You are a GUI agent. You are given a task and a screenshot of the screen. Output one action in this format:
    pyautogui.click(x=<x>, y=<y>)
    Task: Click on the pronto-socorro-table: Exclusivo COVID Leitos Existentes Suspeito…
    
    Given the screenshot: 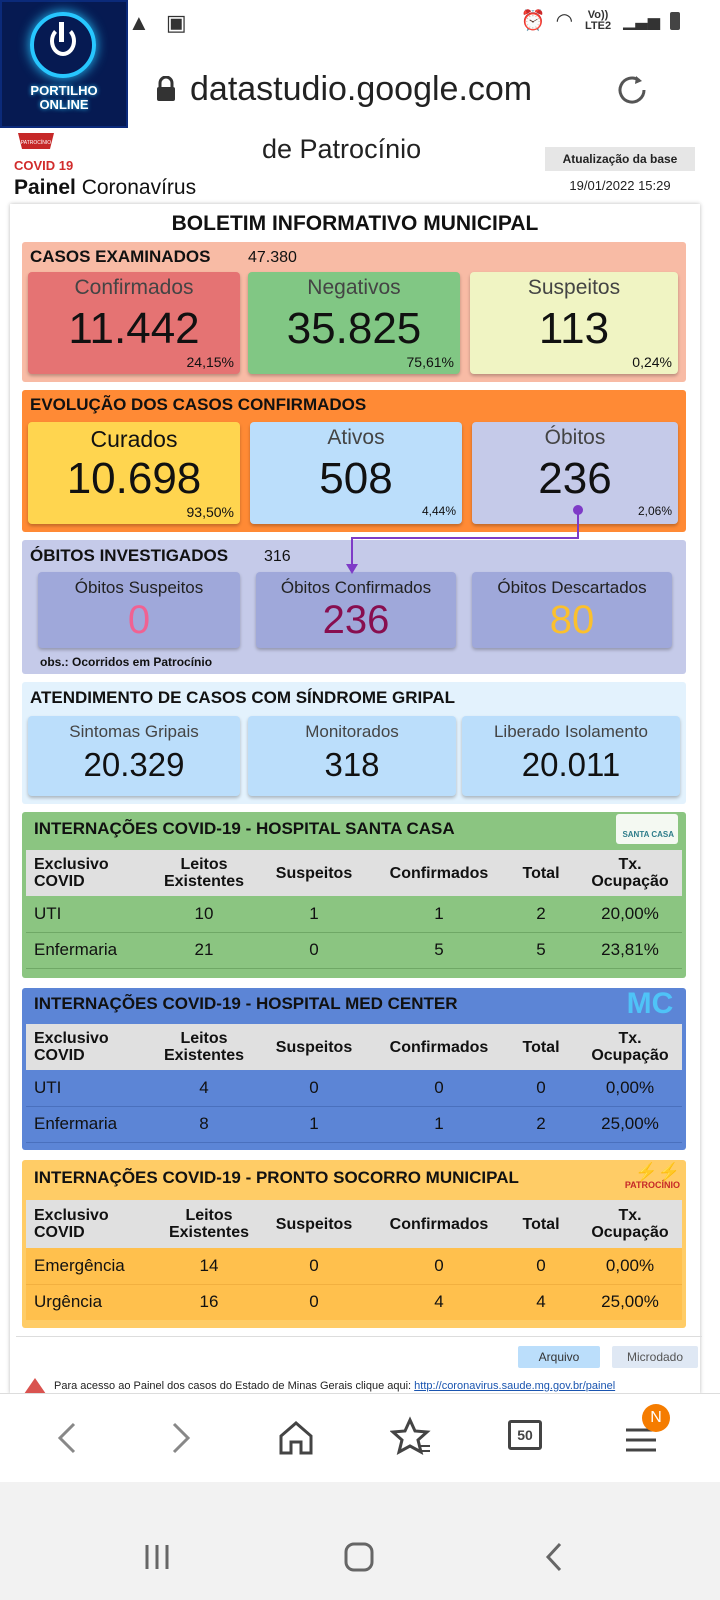 What is the action you would take?
    pyautogui.click(x=354, y=1260)
    